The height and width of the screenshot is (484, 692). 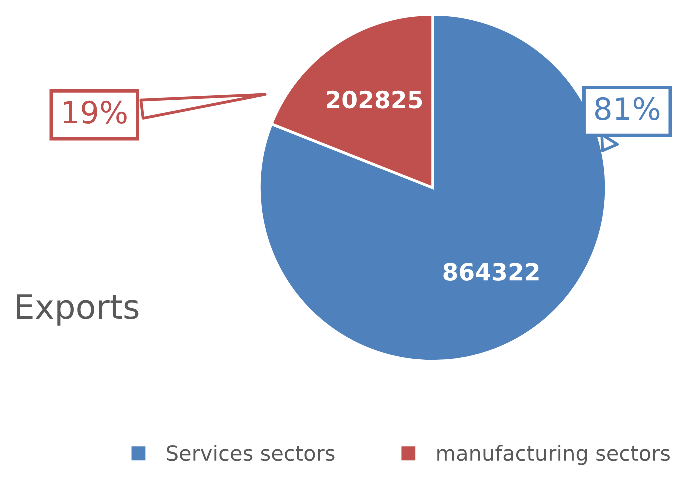 What do you see at coordinates (95, 112) in the screenshot?
I see `text: 19%` at bounding box center [95, 112].